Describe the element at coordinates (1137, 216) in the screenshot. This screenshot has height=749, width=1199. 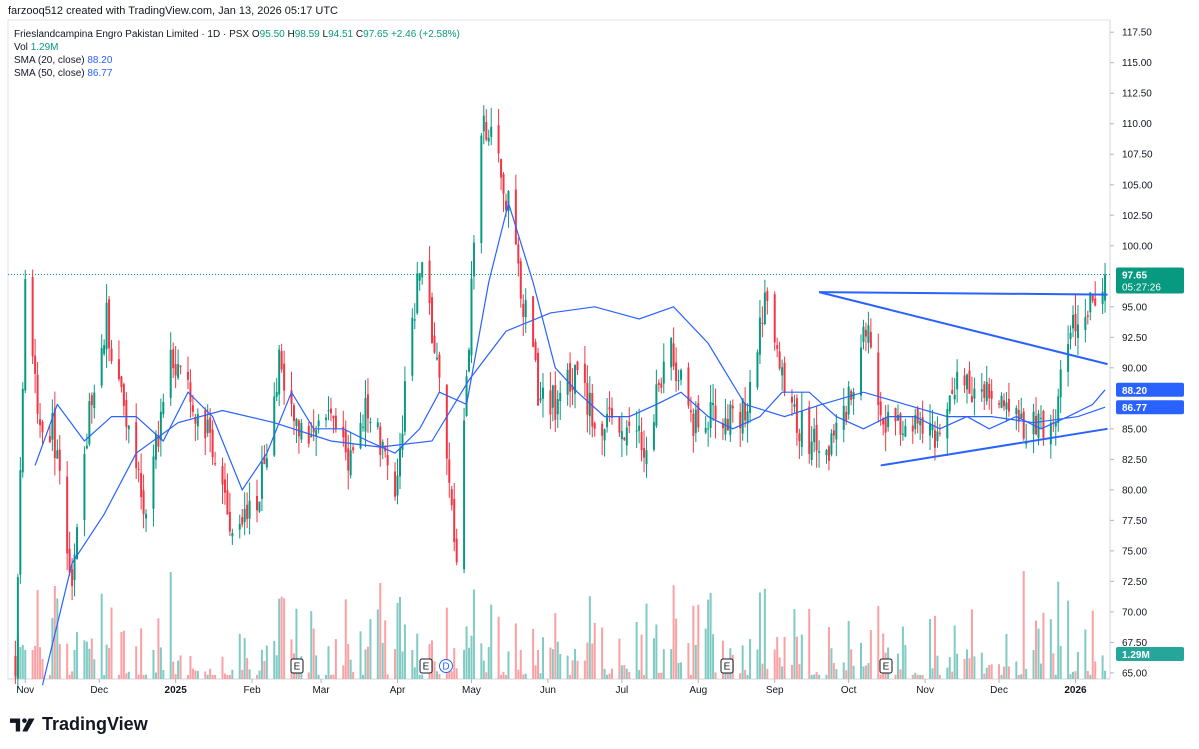
I see `price-tick-label: 102.50` at that location.